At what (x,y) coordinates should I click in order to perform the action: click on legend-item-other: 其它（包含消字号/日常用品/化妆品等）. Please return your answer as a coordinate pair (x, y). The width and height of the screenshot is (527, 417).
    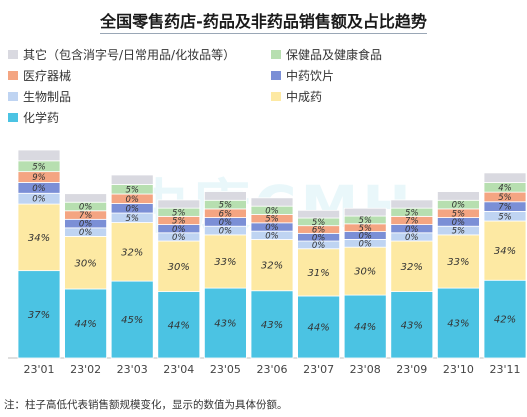
    Looking at the image, I should click on (121, 54).